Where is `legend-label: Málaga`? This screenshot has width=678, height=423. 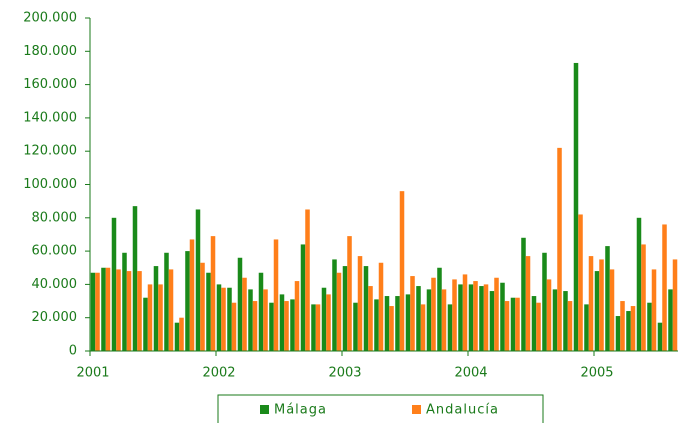
legend-label: Málaga is located at coordinates (300, 410).